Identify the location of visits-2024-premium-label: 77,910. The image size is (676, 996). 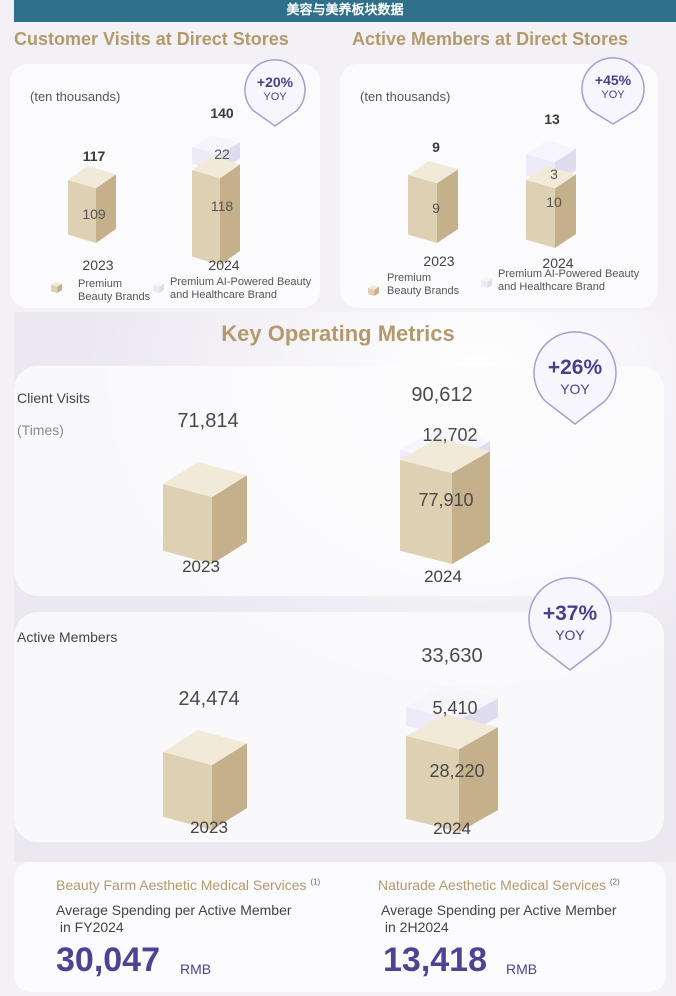
(446, 500).